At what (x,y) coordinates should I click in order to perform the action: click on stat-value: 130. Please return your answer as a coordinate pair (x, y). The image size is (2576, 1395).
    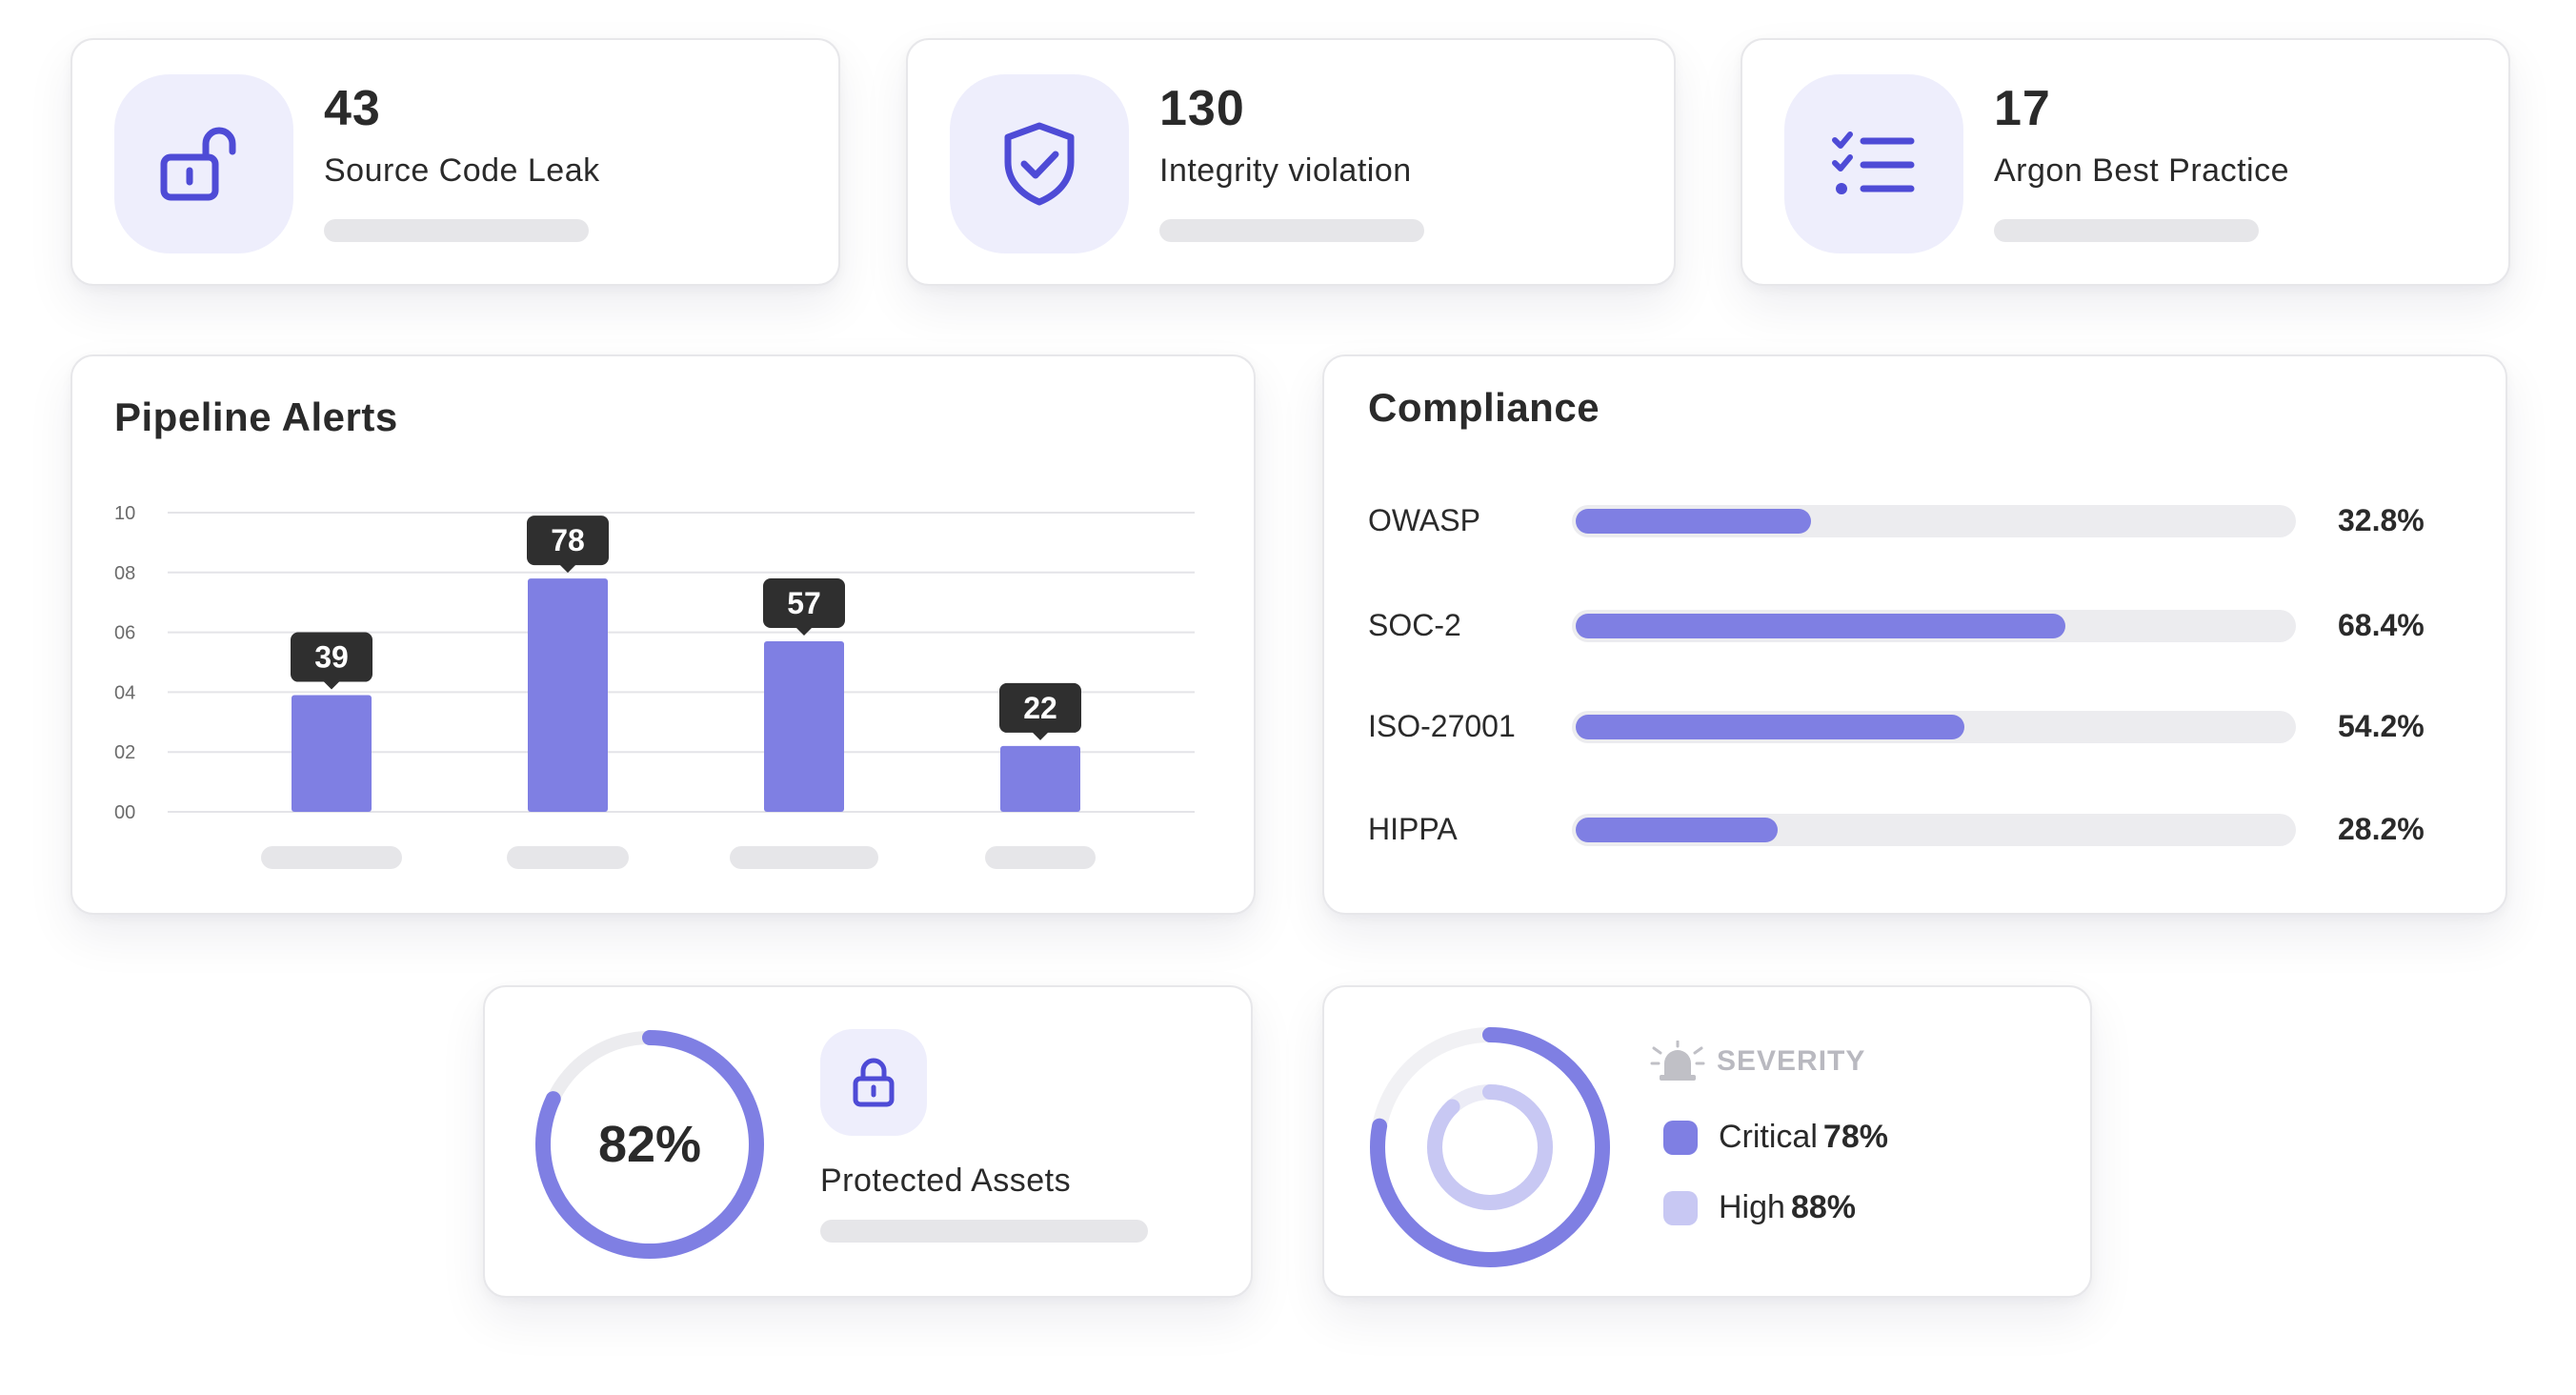
    Looking at the image, I should click on (1202, 109).